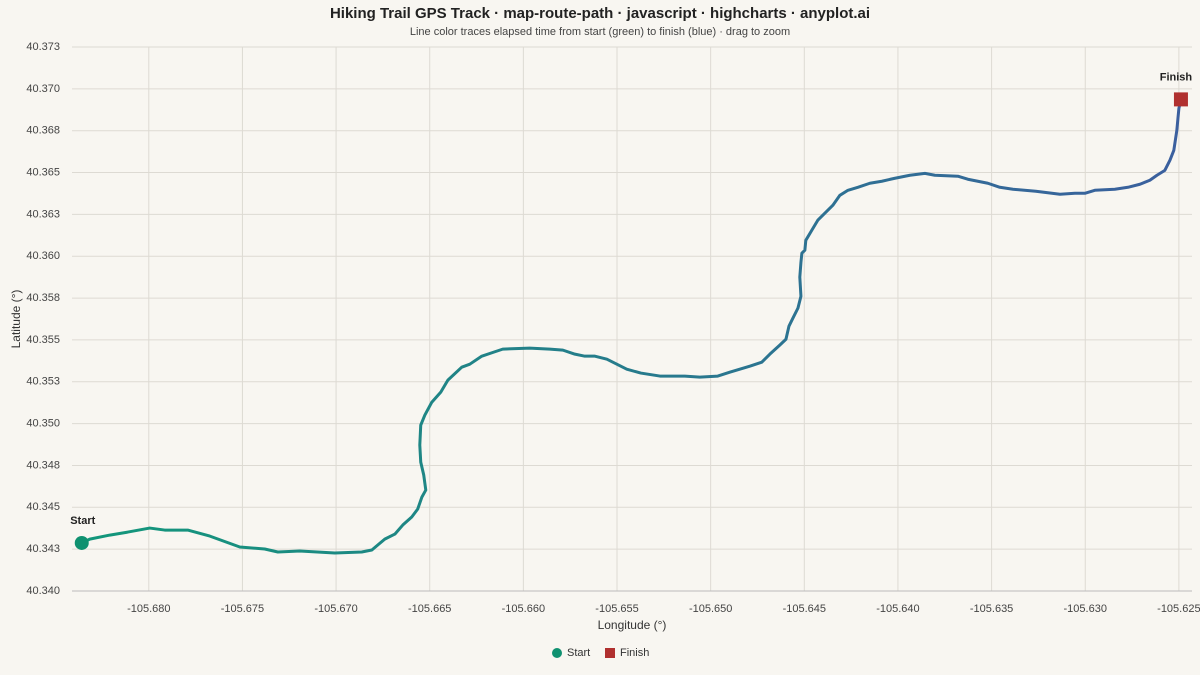 This screenshot has height=675, width=1200. Describe the element at coordinates (578, 653) in the screenshot. I see `legend-label: Start` at that location.